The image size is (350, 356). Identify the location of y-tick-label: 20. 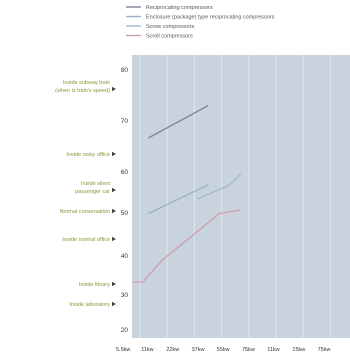
(125, 330).